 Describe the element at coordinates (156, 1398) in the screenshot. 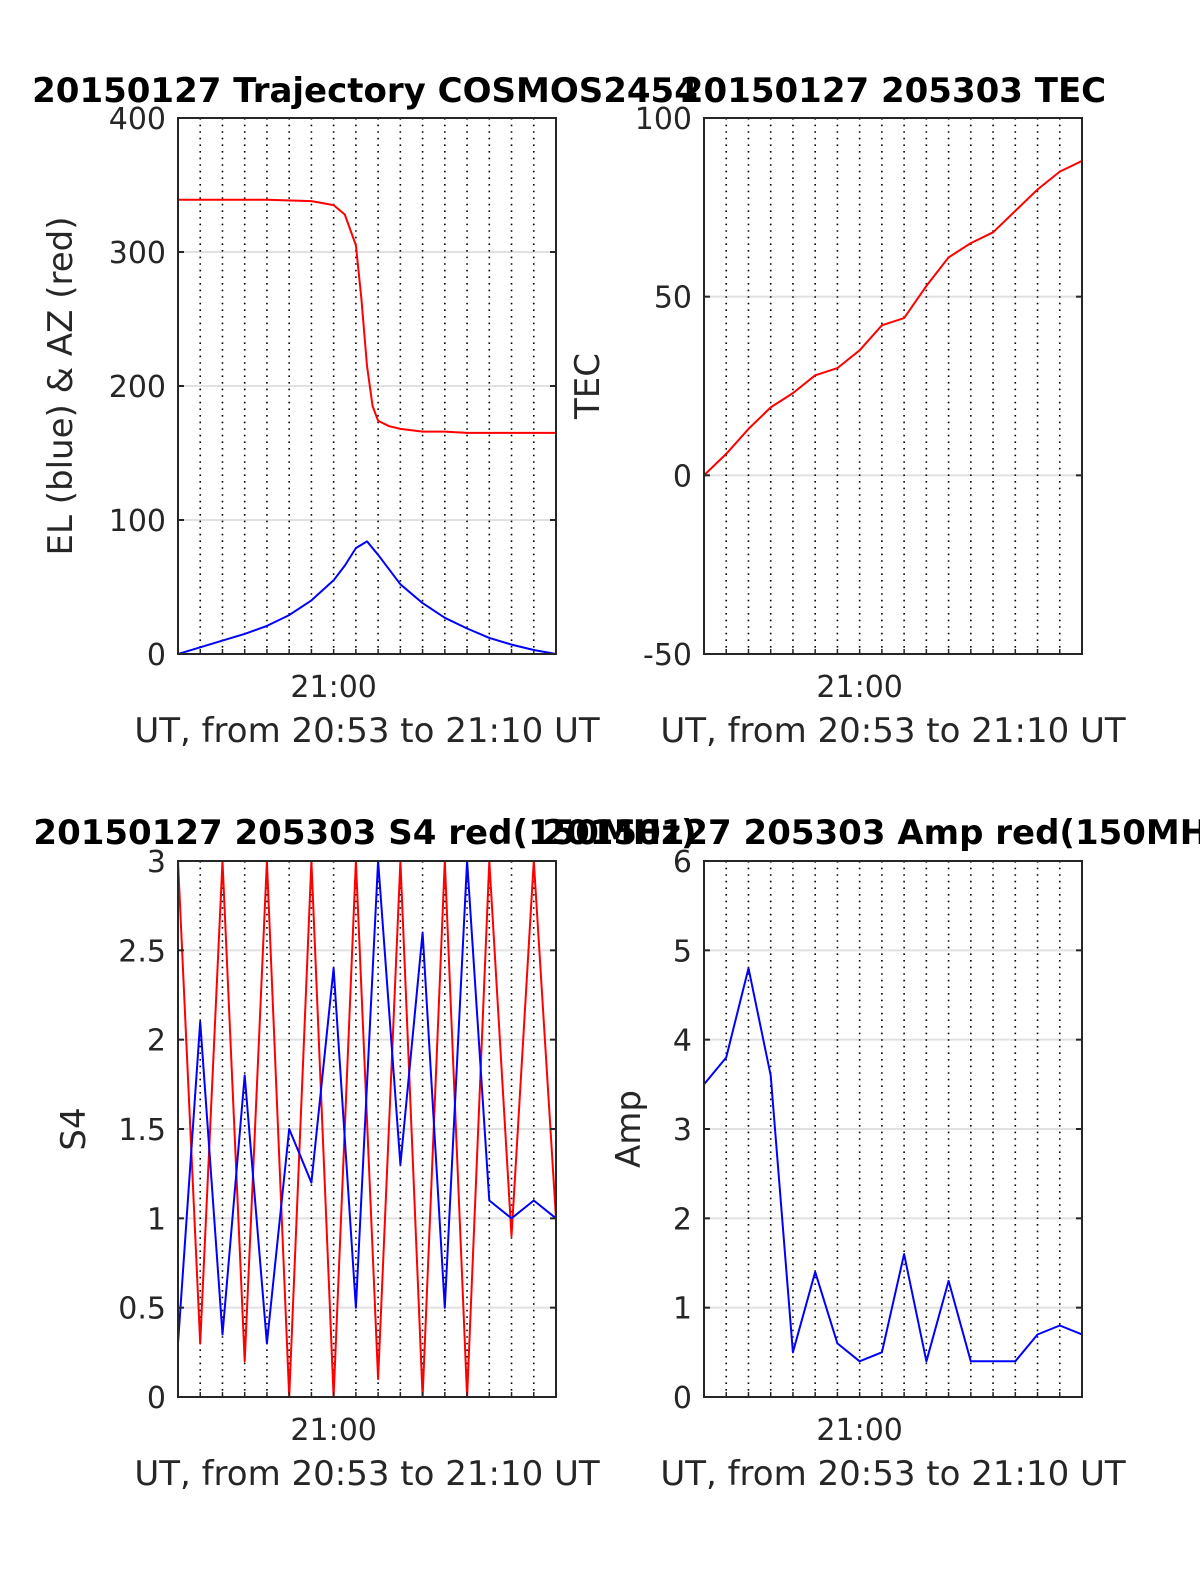

I see `s4-ytick-label-0: 0` at that location.